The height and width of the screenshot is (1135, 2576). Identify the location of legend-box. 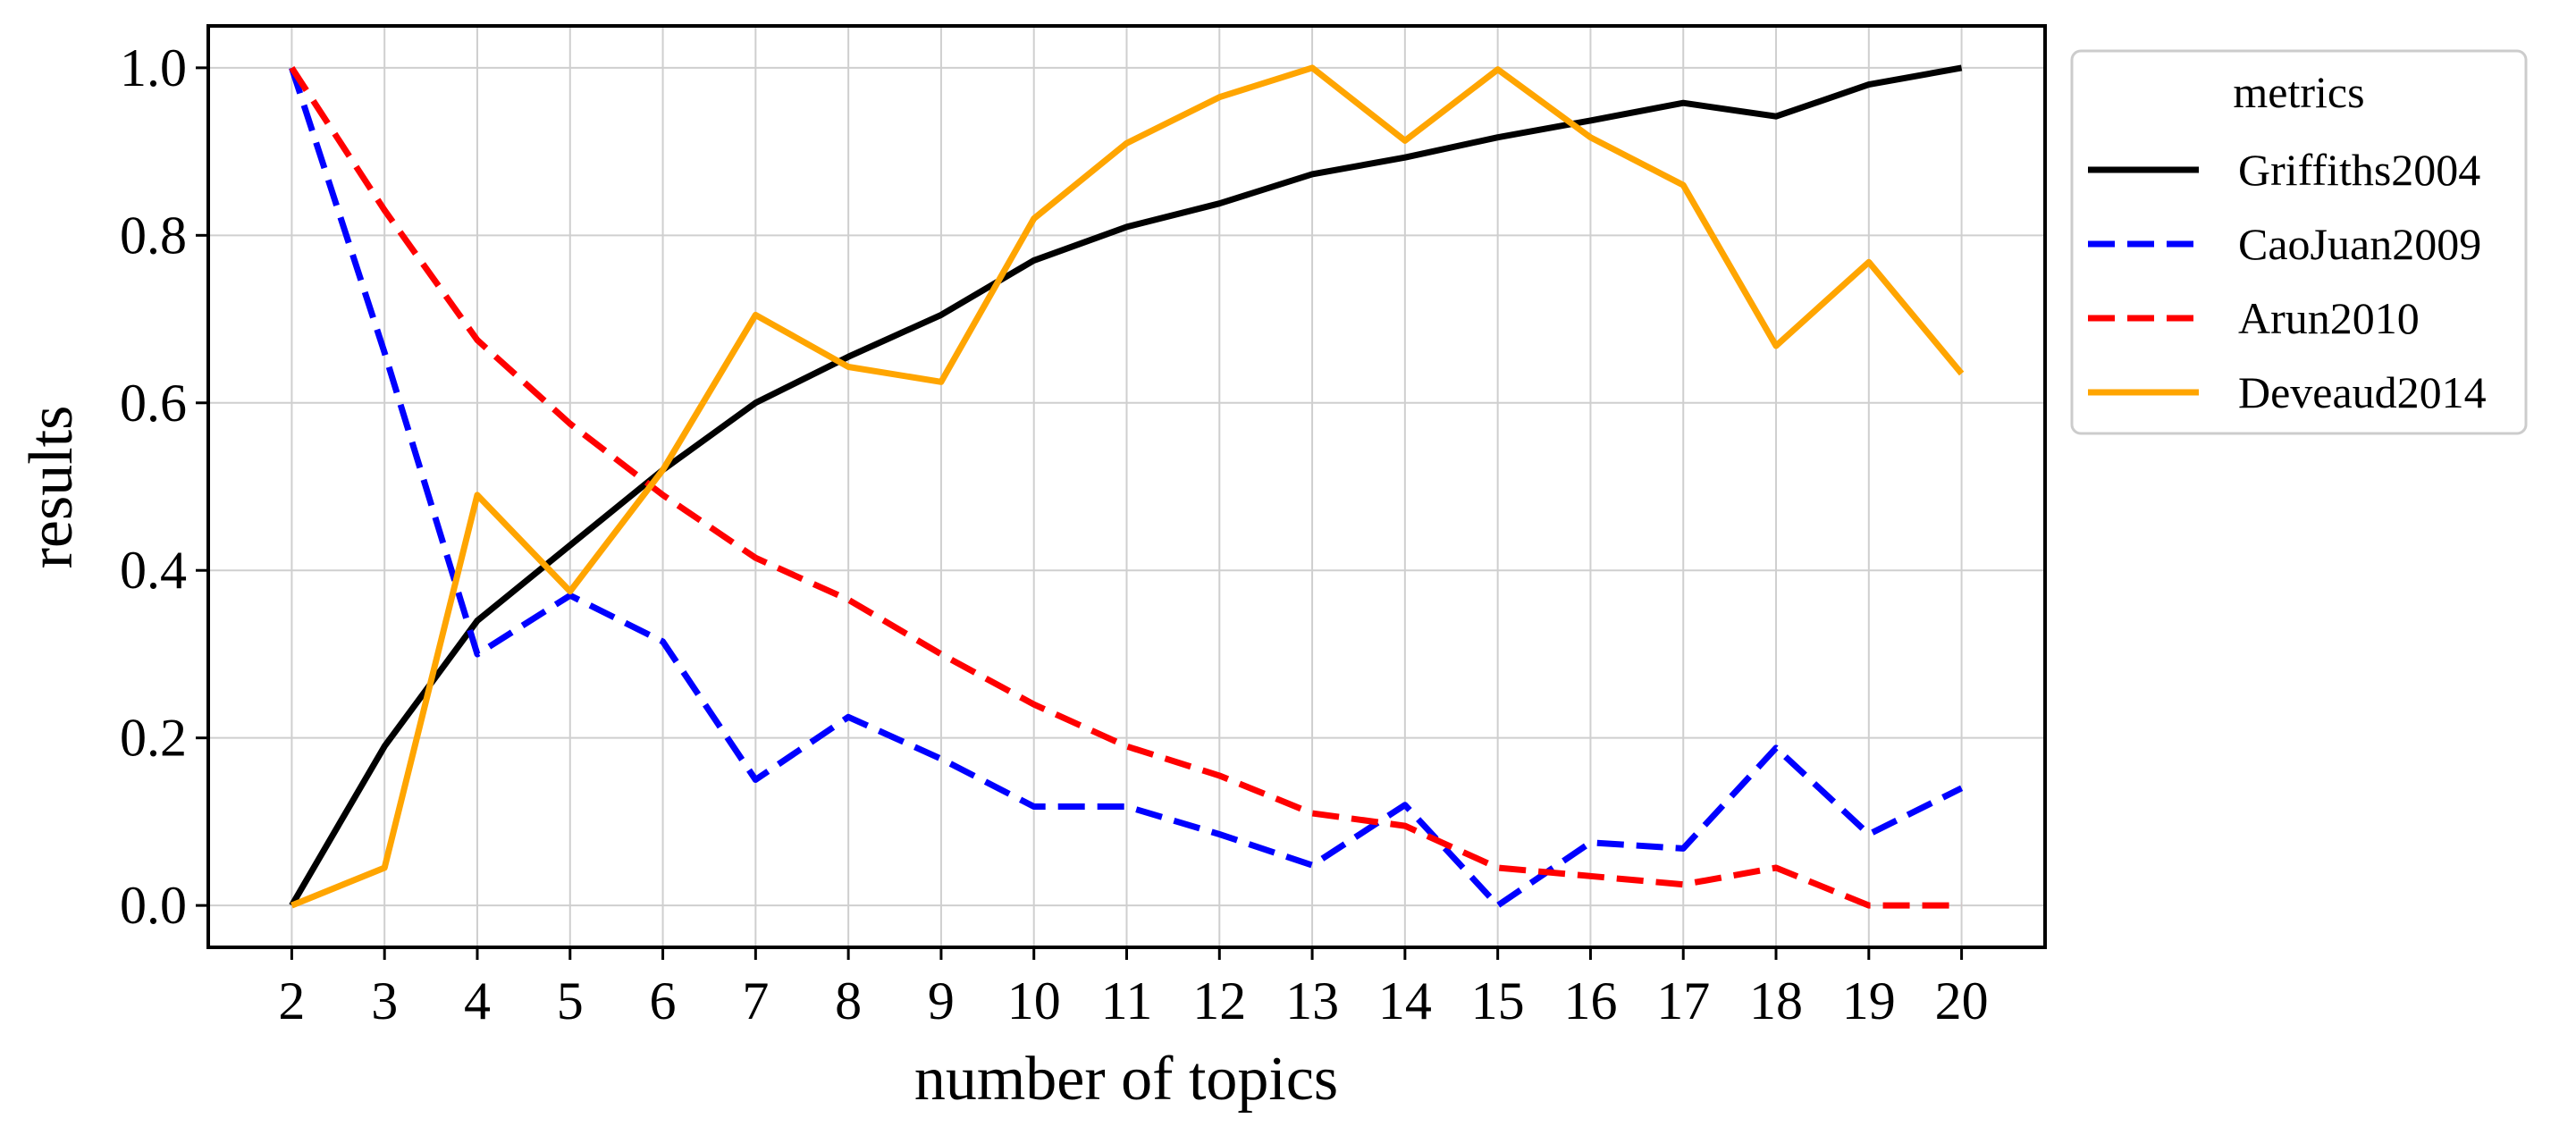
(2299, 242).